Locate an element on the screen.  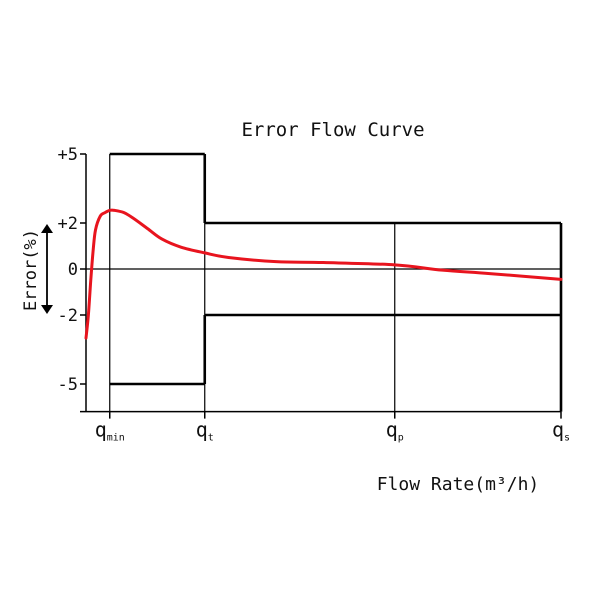
x-axis-label: Flow Rate(m³/h) is located at coordinates (458, 484).